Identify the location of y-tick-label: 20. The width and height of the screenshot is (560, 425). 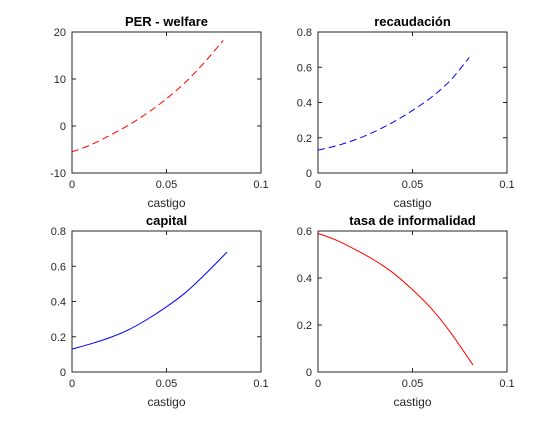
(60, 33).